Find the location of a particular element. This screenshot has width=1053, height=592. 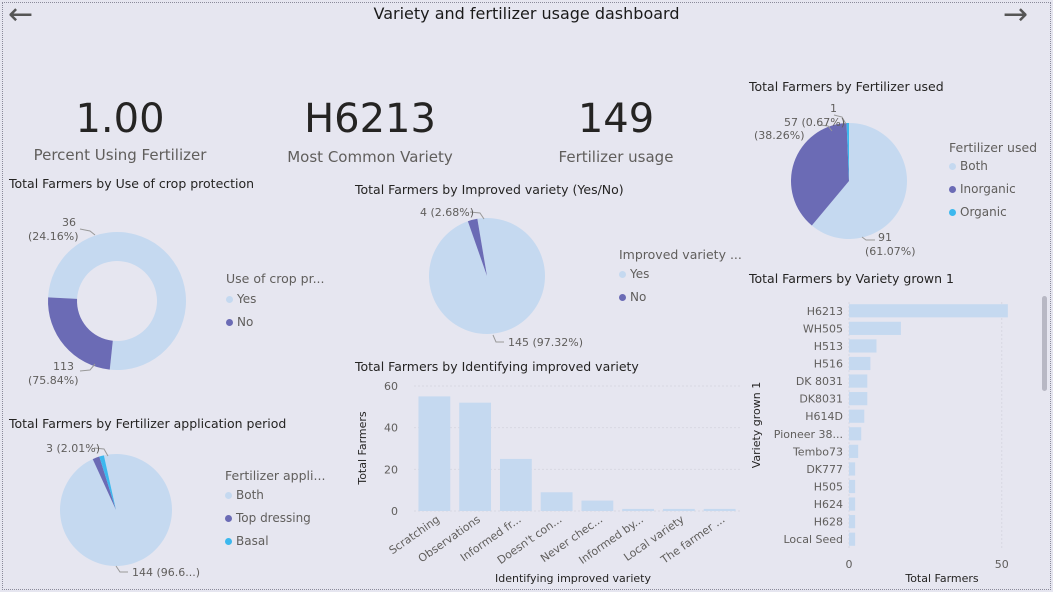

pie-slice-inorganic is located at coordinates (819, 174).